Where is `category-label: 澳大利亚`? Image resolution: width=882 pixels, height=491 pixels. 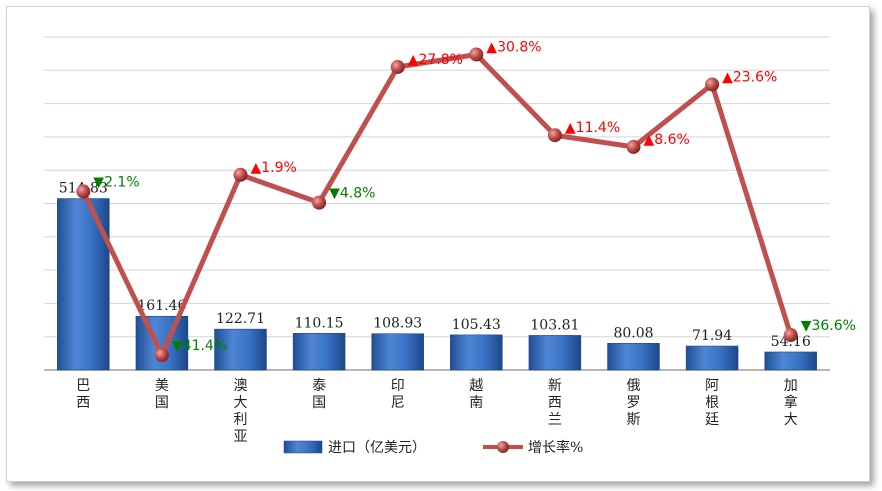
category-label: 澳大利亚 is located at coordinates (241, 411).